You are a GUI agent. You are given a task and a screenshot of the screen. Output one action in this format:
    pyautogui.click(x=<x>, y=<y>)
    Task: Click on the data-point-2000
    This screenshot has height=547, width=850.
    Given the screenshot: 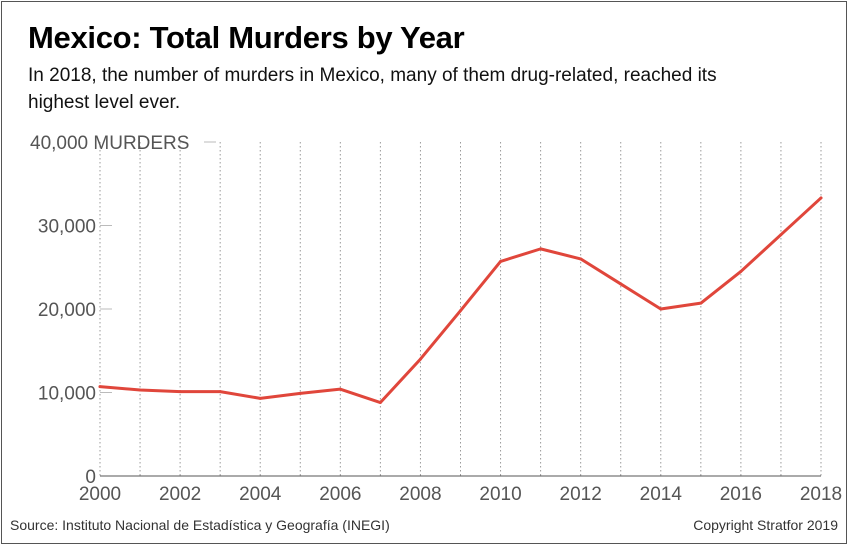 What is the action you would take?
    pyautogui.click(x=100, y=387)
    